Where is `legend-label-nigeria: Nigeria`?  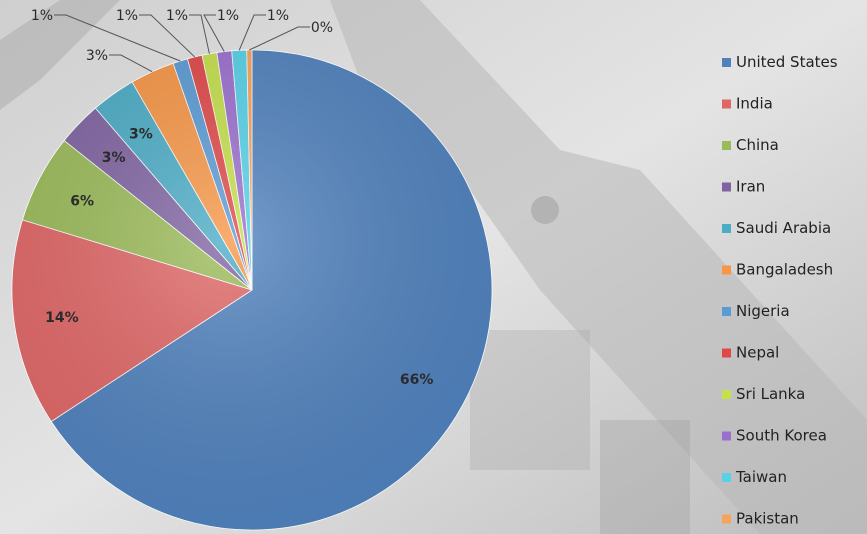 legend-label-nigeria: Nigeria is located at coordinates (763, 311).